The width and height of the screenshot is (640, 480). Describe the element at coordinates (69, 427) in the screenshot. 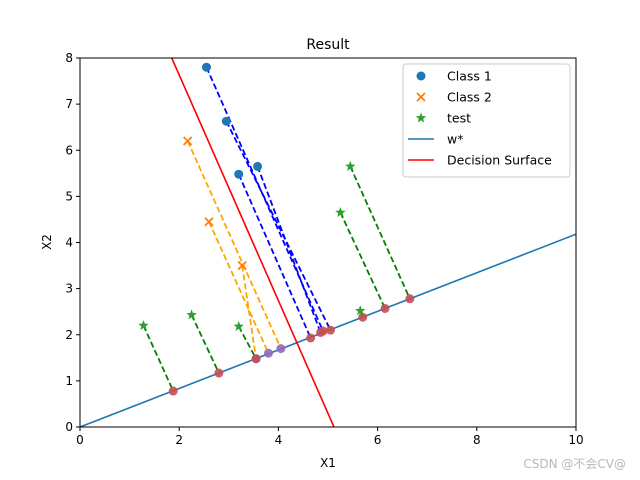

I see `y-tick-label-0: 0` at that location.